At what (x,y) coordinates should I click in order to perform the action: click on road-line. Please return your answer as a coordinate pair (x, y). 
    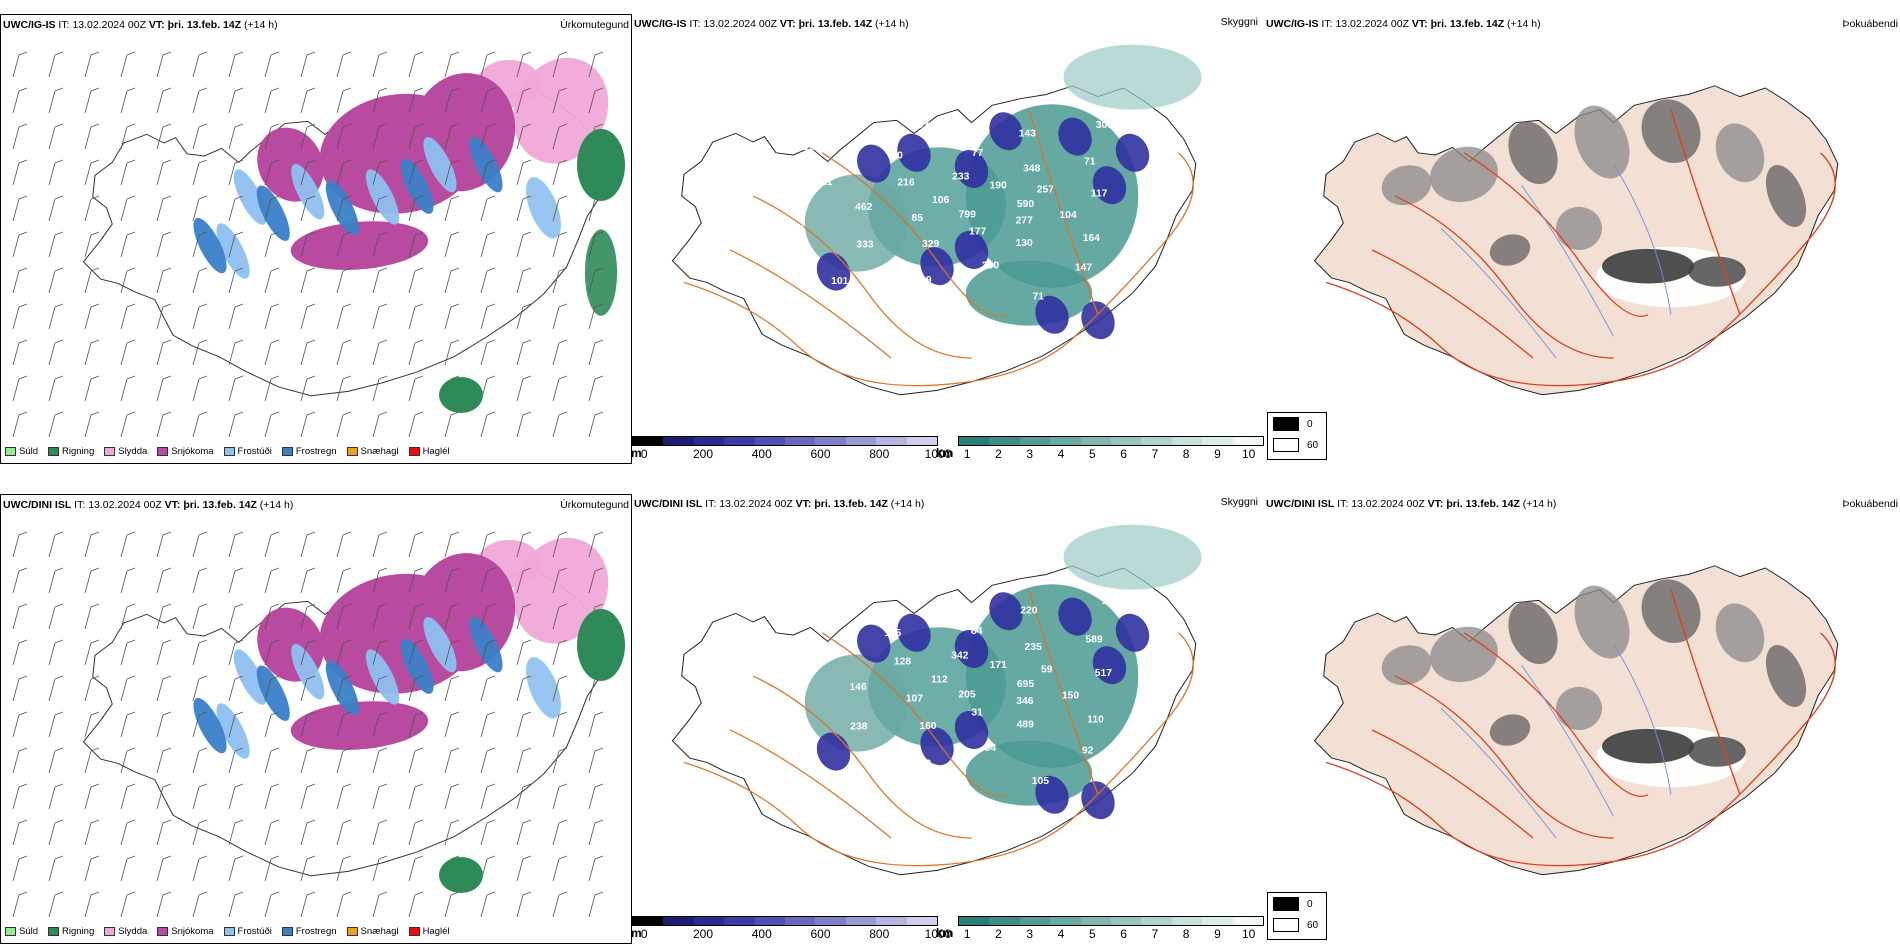
    Looking at the image, I should click on (1705, 692).